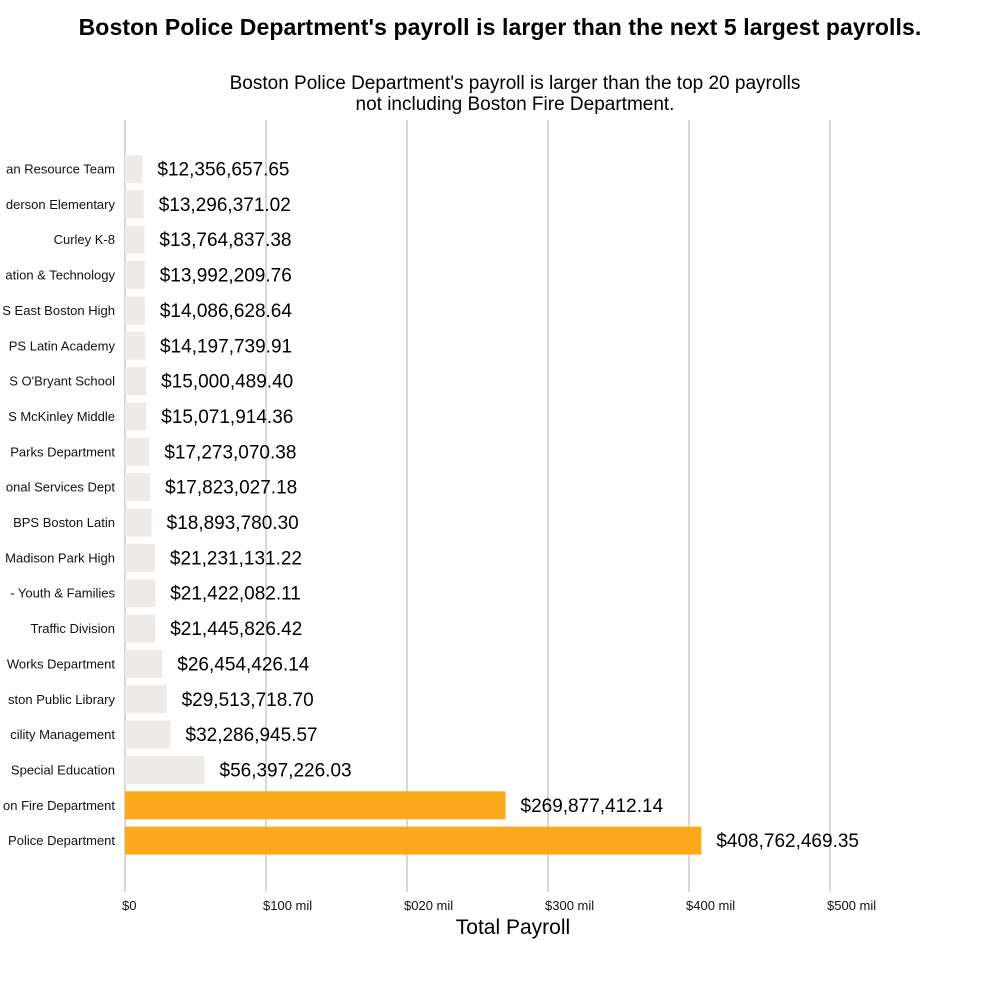  I want to click on value-label: $56,397,226.03, so click(286, 770).